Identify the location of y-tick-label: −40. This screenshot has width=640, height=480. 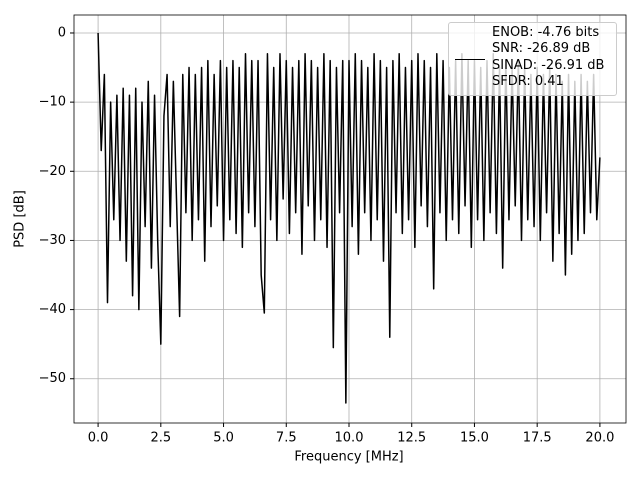
(52, 309).